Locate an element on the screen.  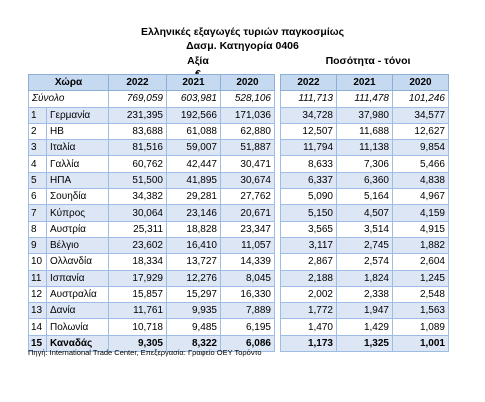
row-index: 2 is located at coordinates (37, 131).